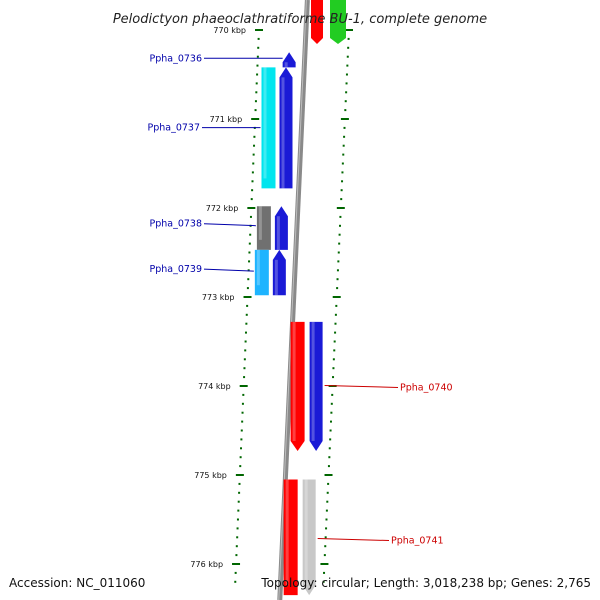  Describe the element at coordinates (218, 297) in the screenshot. I see `kbp-label: 773 kbp` at that location.